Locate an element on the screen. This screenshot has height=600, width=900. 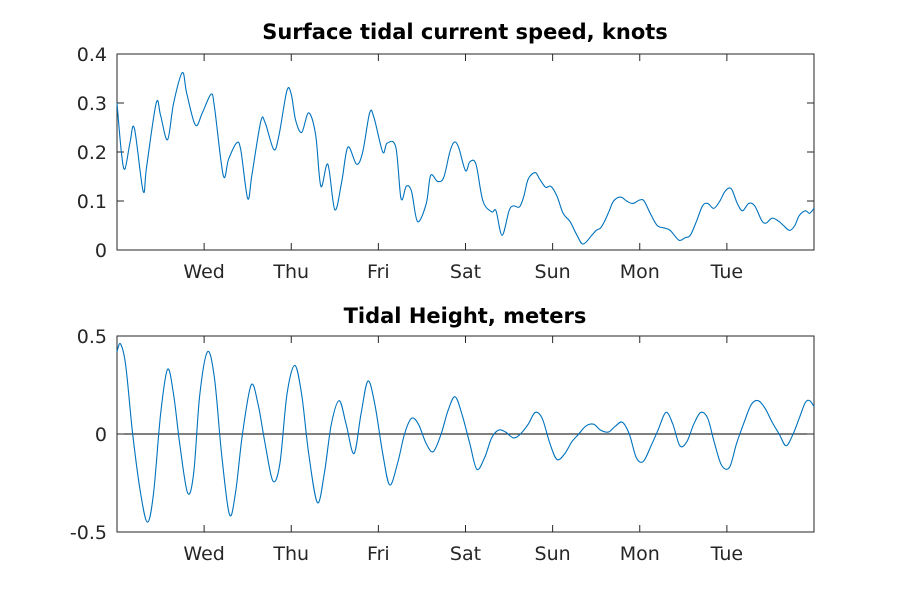
tidal-height-x-tick-label: Sun is located at coordinates (553, 554).